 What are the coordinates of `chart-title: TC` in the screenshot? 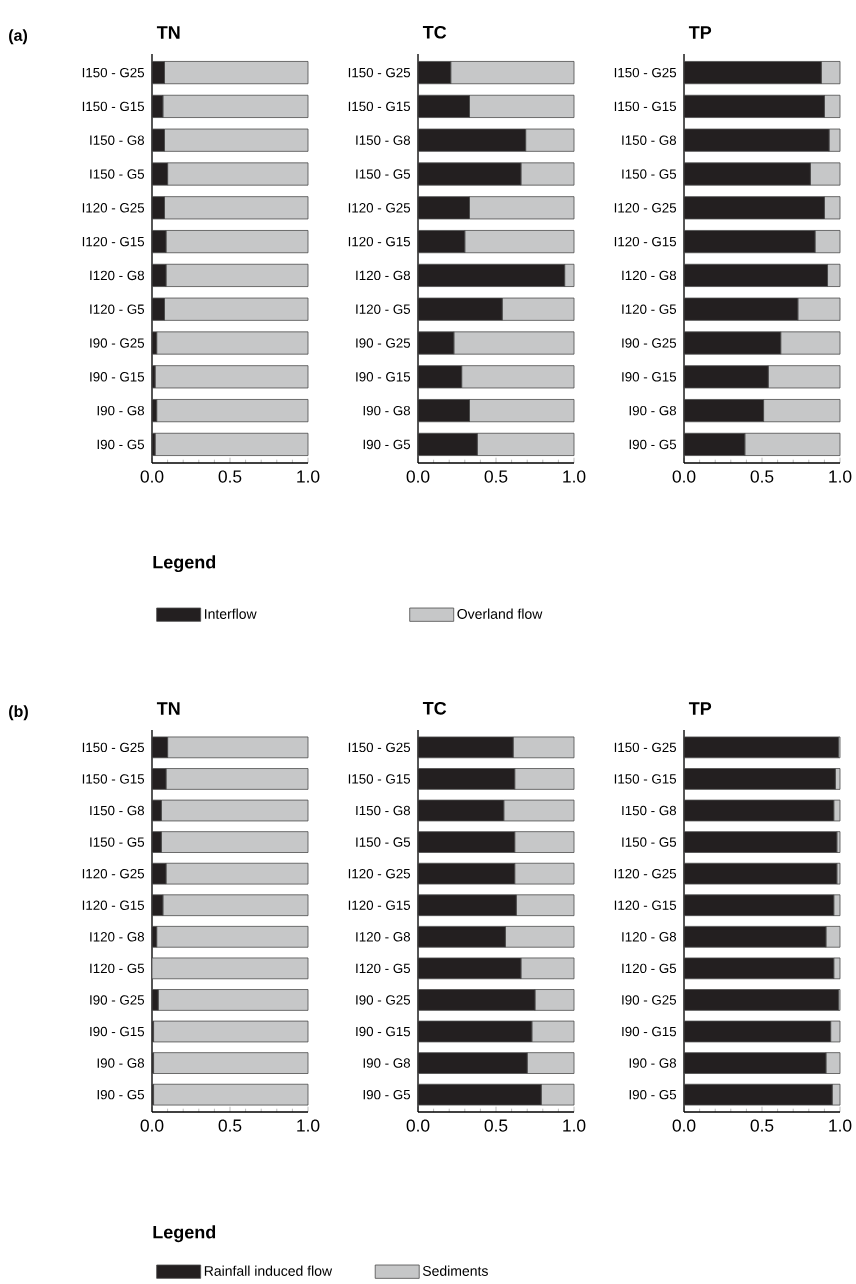 It's located at (434, 32).